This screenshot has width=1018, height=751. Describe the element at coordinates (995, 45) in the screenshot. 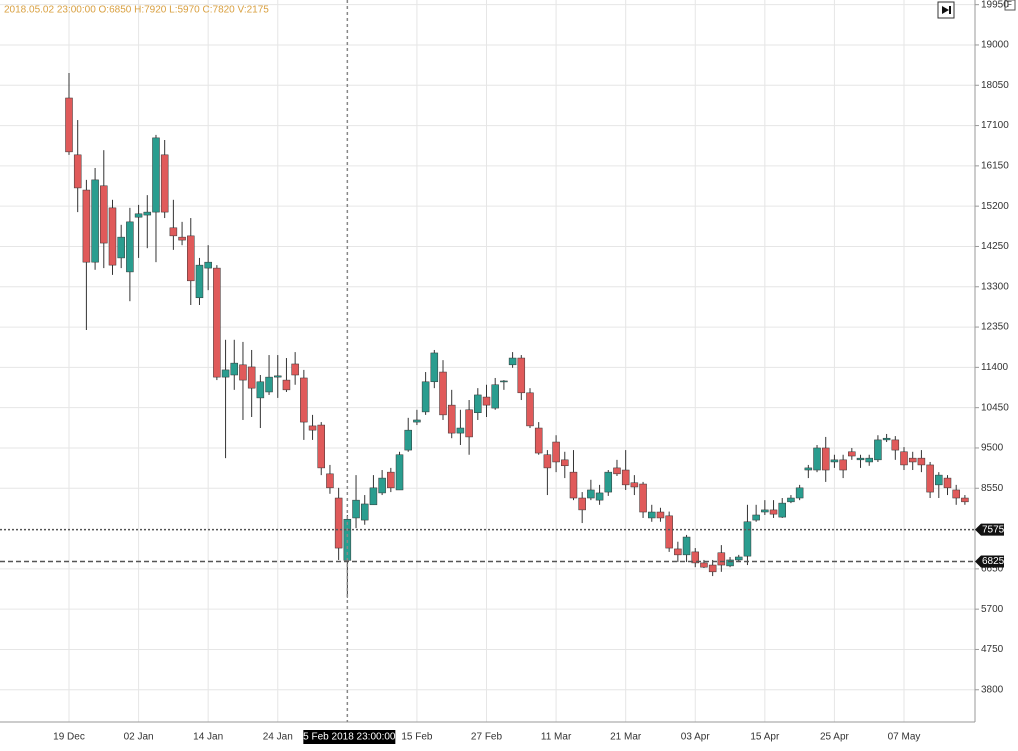

I see `y-tick-label: 19000` at that location.